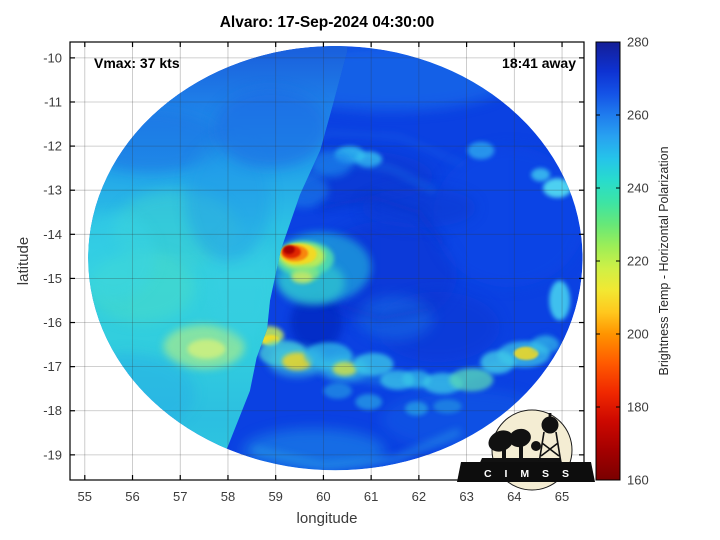  I want to click on cimss-logo: C I M S S, so click(526, 450).